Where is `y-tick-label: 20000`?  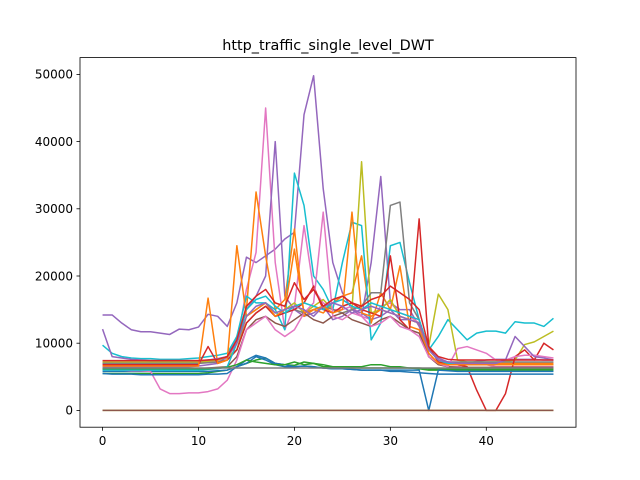
y-tick-label: 20000 is located at coordinates (54, 276).